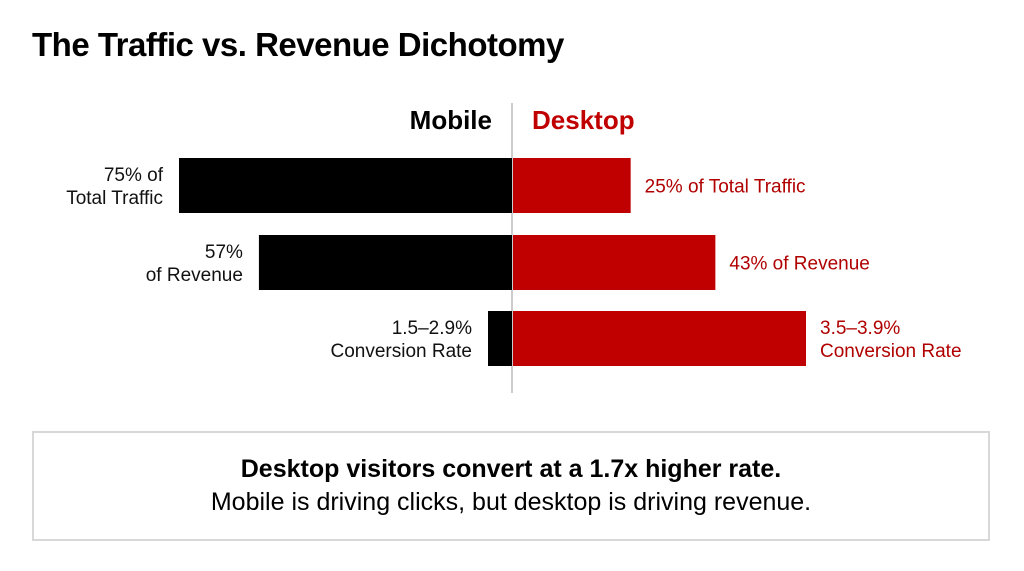 This screenshot has width=1024, height=571. What do you see at coordinates (860, 328) in the screenshot?
I see `label-desktop-2: 3.5–3.9%` at bounding box center [860, 328].